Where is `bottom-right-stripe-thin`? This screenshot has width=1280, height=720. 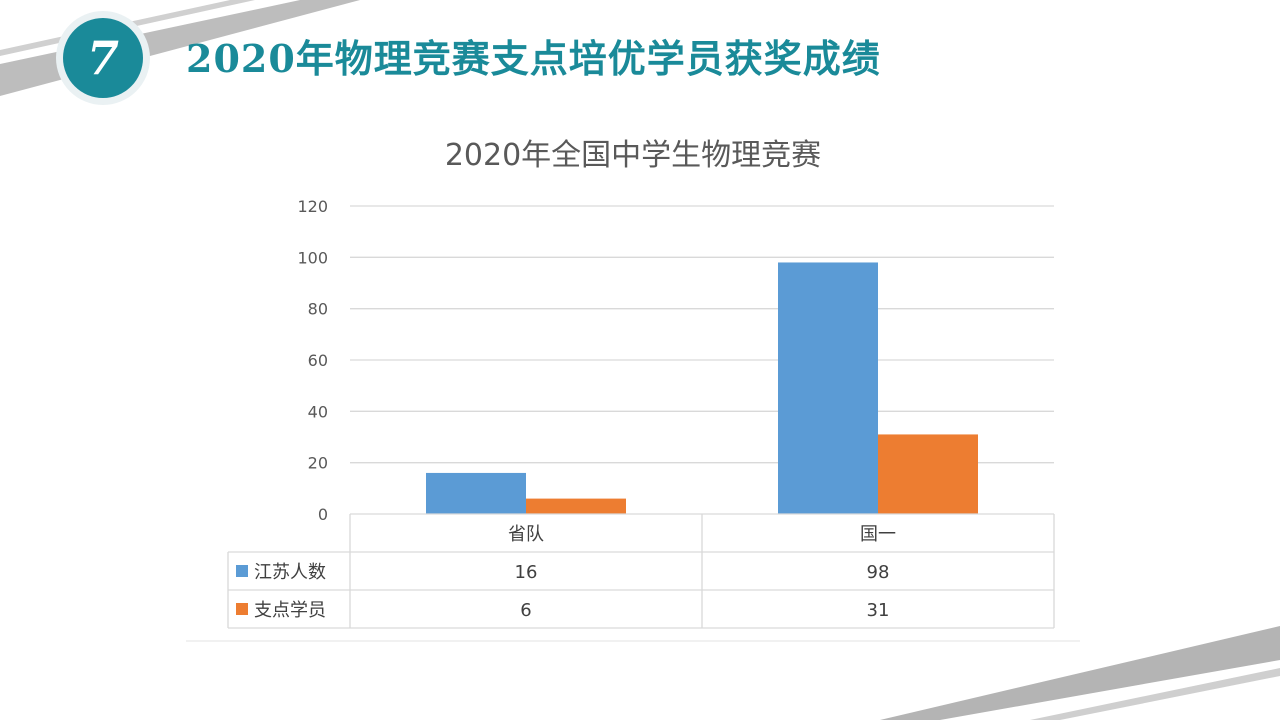 bottom-right-stripe-thin is located at coordinates (1155, 694).